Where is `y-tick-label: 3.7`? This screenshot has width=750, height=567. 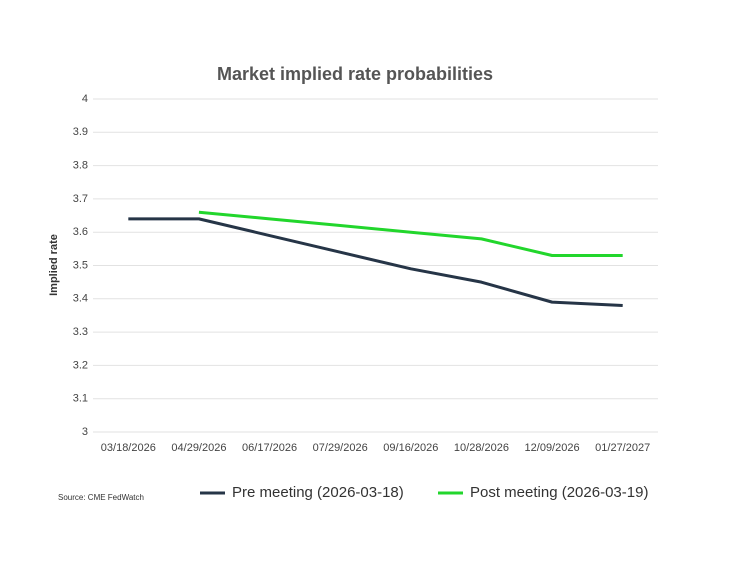
y-tick-label: 3.7 is located at coordinates (80, 199).